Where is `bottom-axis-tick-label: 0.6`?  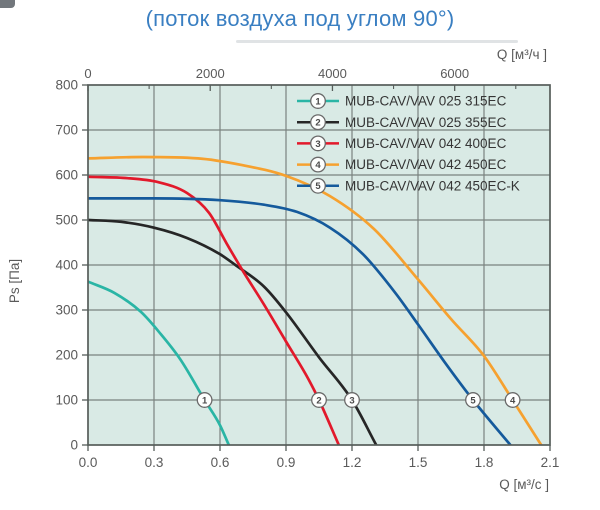 bottom-axis-tick-label: 0.6 is located at coordinates (220, 462).